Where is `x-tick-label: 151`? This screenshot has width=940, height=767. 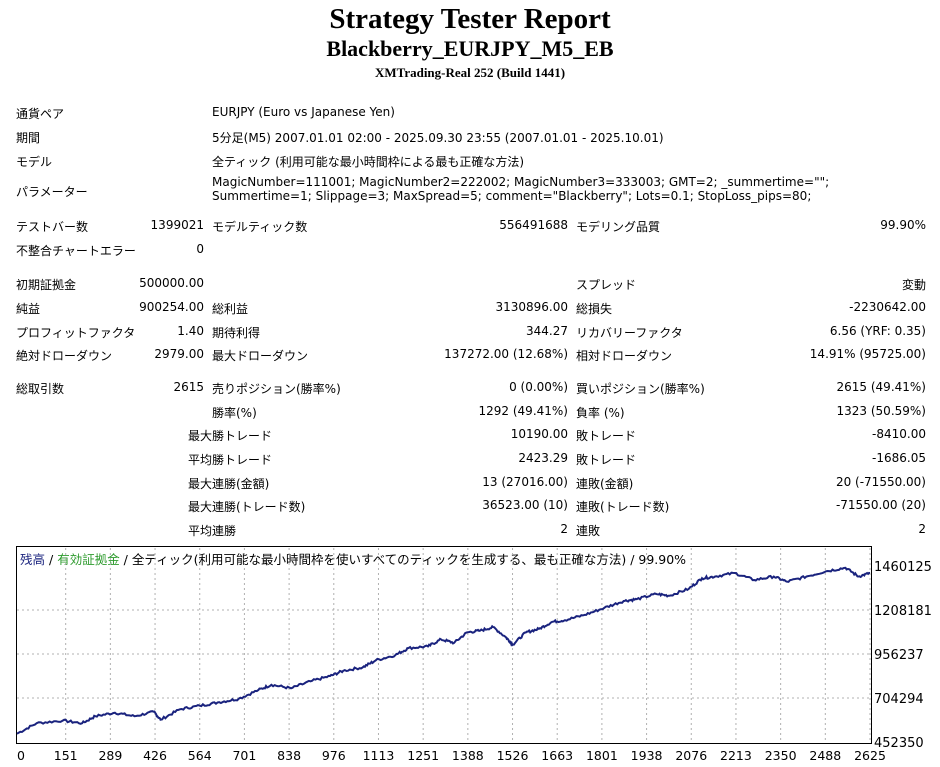
x-tick-label: 151 is located at coordinates (66, 755).